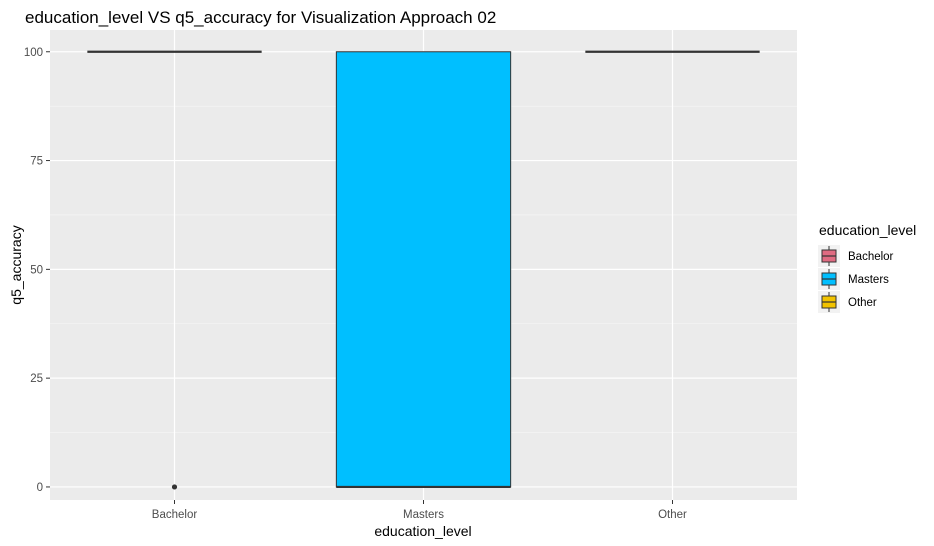 Image resolution: width=934 pixels, height=546 pixels. What do you see at coordinates (36, 162) in the screenshot?
I see `y-tick-label: 75` at bounding box center [36, 162].